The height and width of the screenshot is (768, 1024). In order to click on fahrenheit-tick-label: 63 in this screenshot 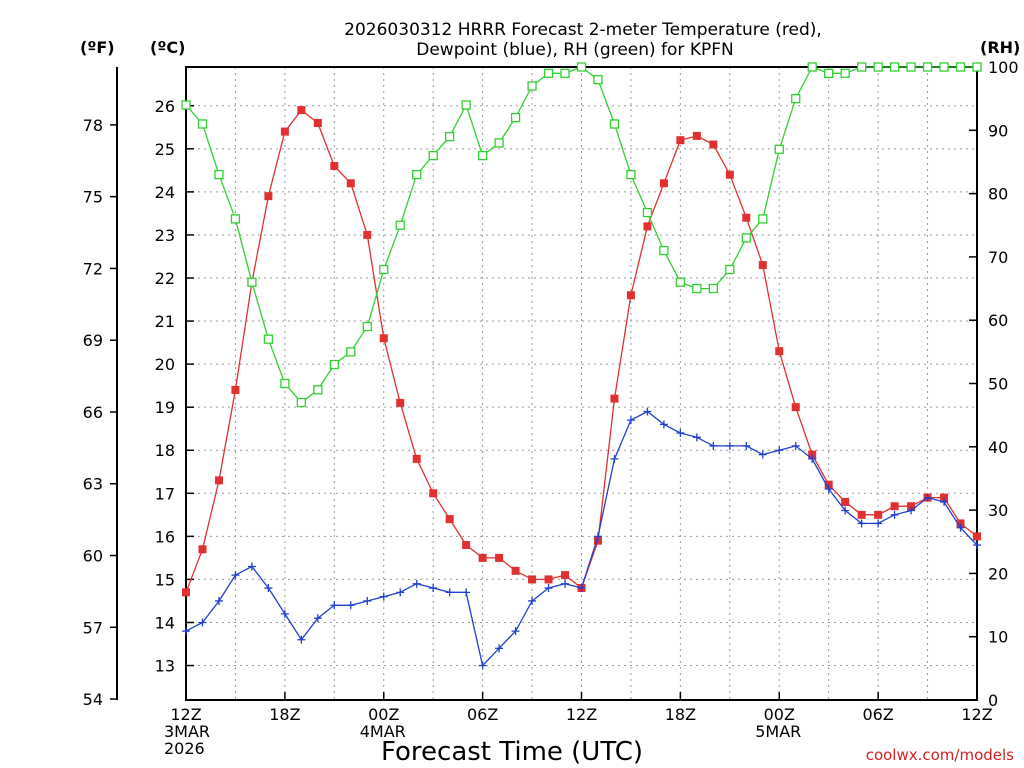, I will do `click(93, 484)`.